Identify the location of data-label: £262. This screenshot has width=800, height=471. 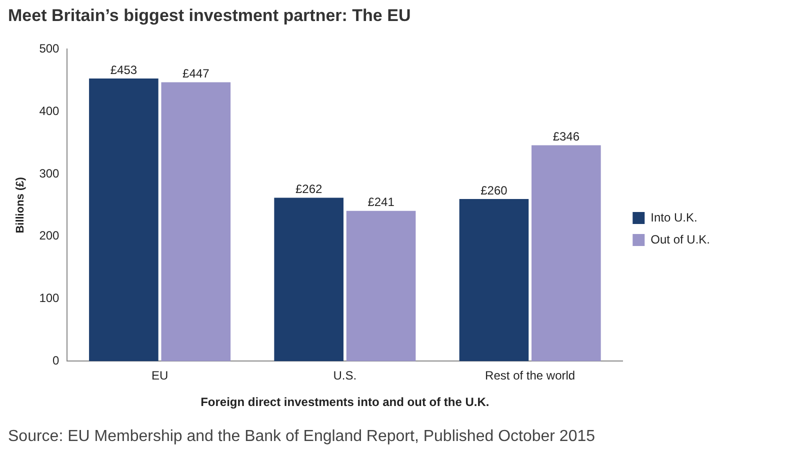
(308, 189).